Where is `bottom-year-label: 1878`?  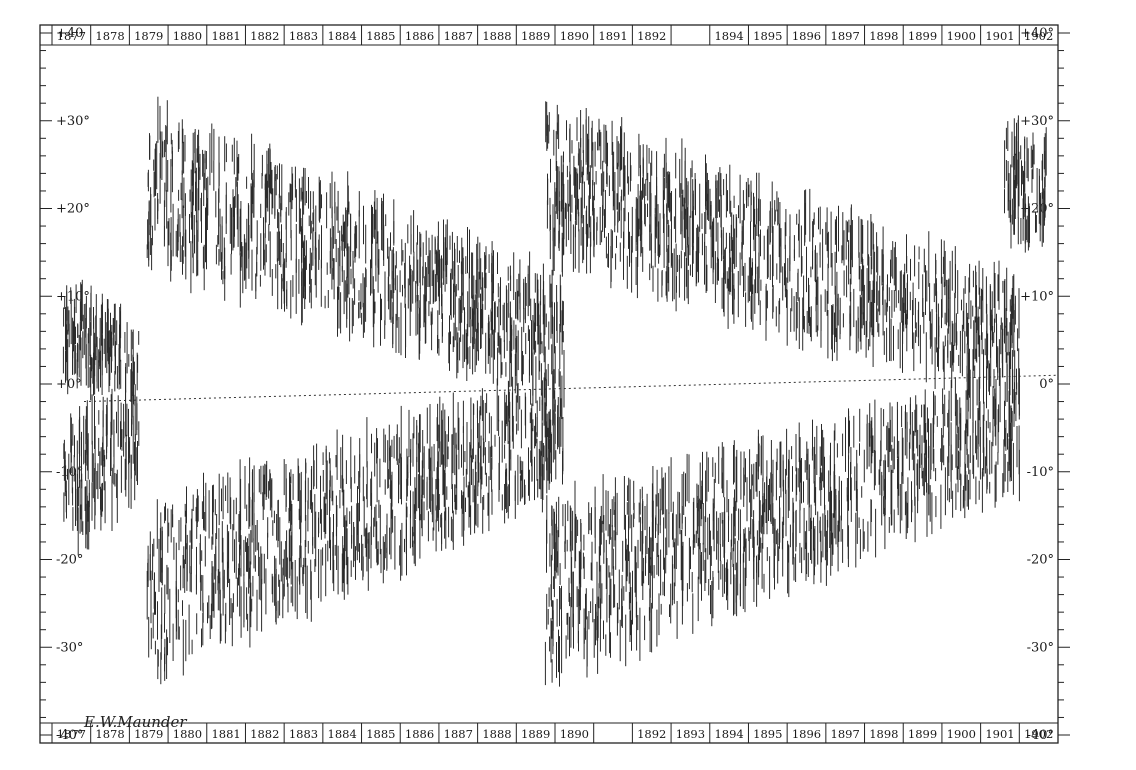
bottom-year-label: 1878 is located at coordinates (109, 734).